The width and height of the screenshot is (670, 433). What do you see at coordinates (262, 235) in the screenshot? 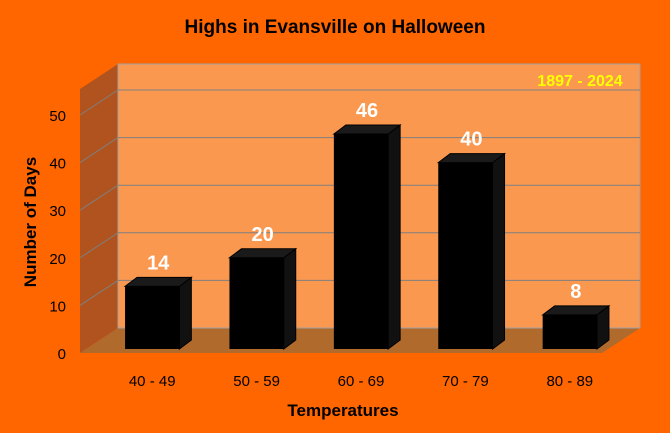
I see `bar-value-label: 20` at bounding box center [262, 235].